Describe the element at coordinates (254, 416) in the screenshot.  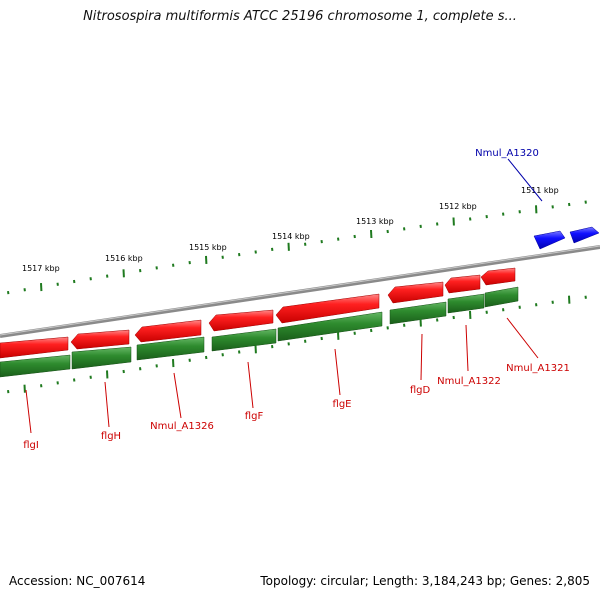
I see `gene-label-flgF: flgF` at that location.